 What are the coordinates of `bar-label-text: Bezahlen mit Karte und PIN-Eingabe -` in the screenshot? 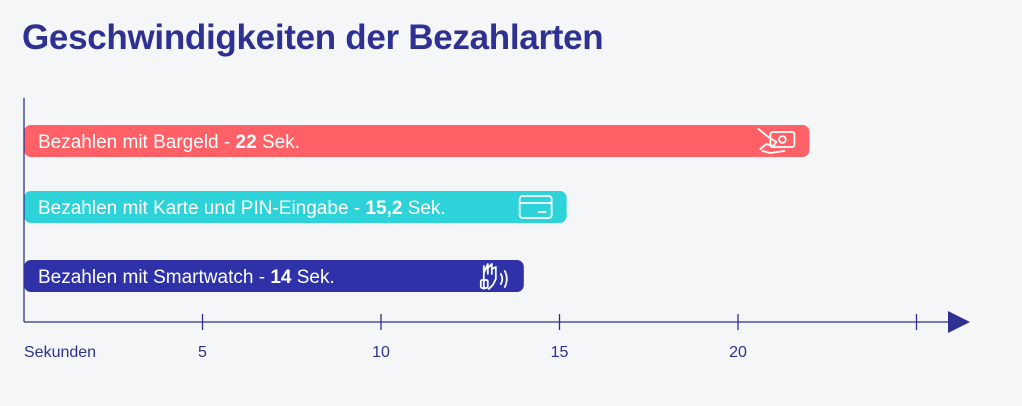 It's located at (201, 208).